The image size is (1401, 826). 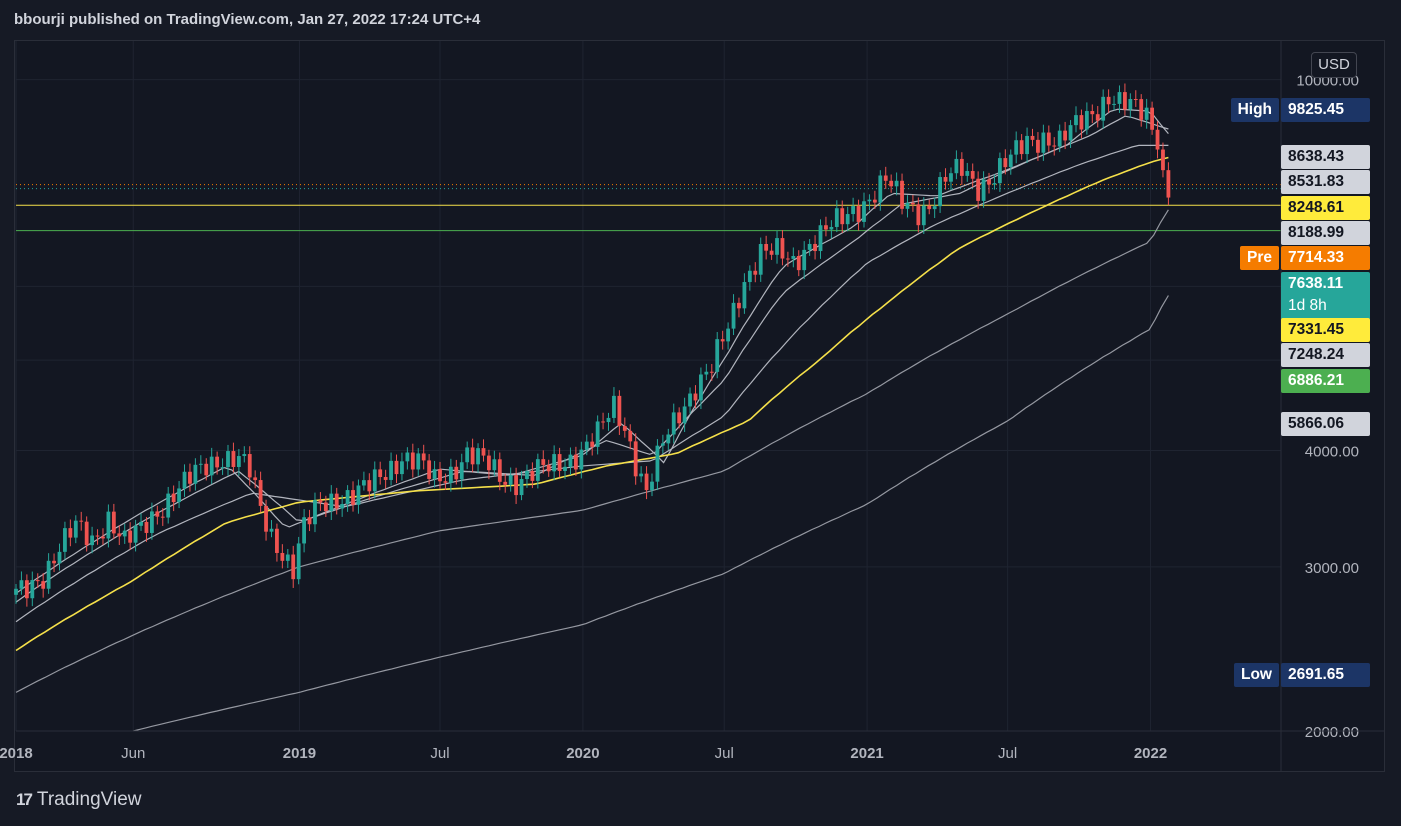 I want to click on horizontal-lines-layer, so click(x=648, y=208).